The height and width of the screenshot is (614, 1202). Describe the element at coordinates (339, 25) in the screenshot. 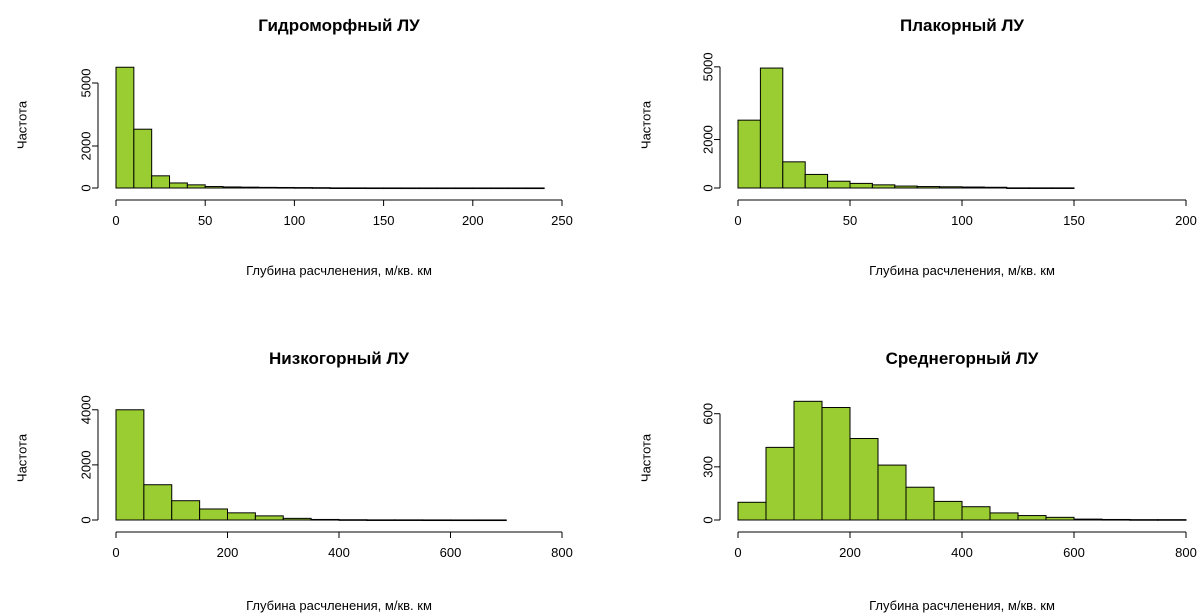

I see `chart-title: Гидроморфный ЛУ` at that location.